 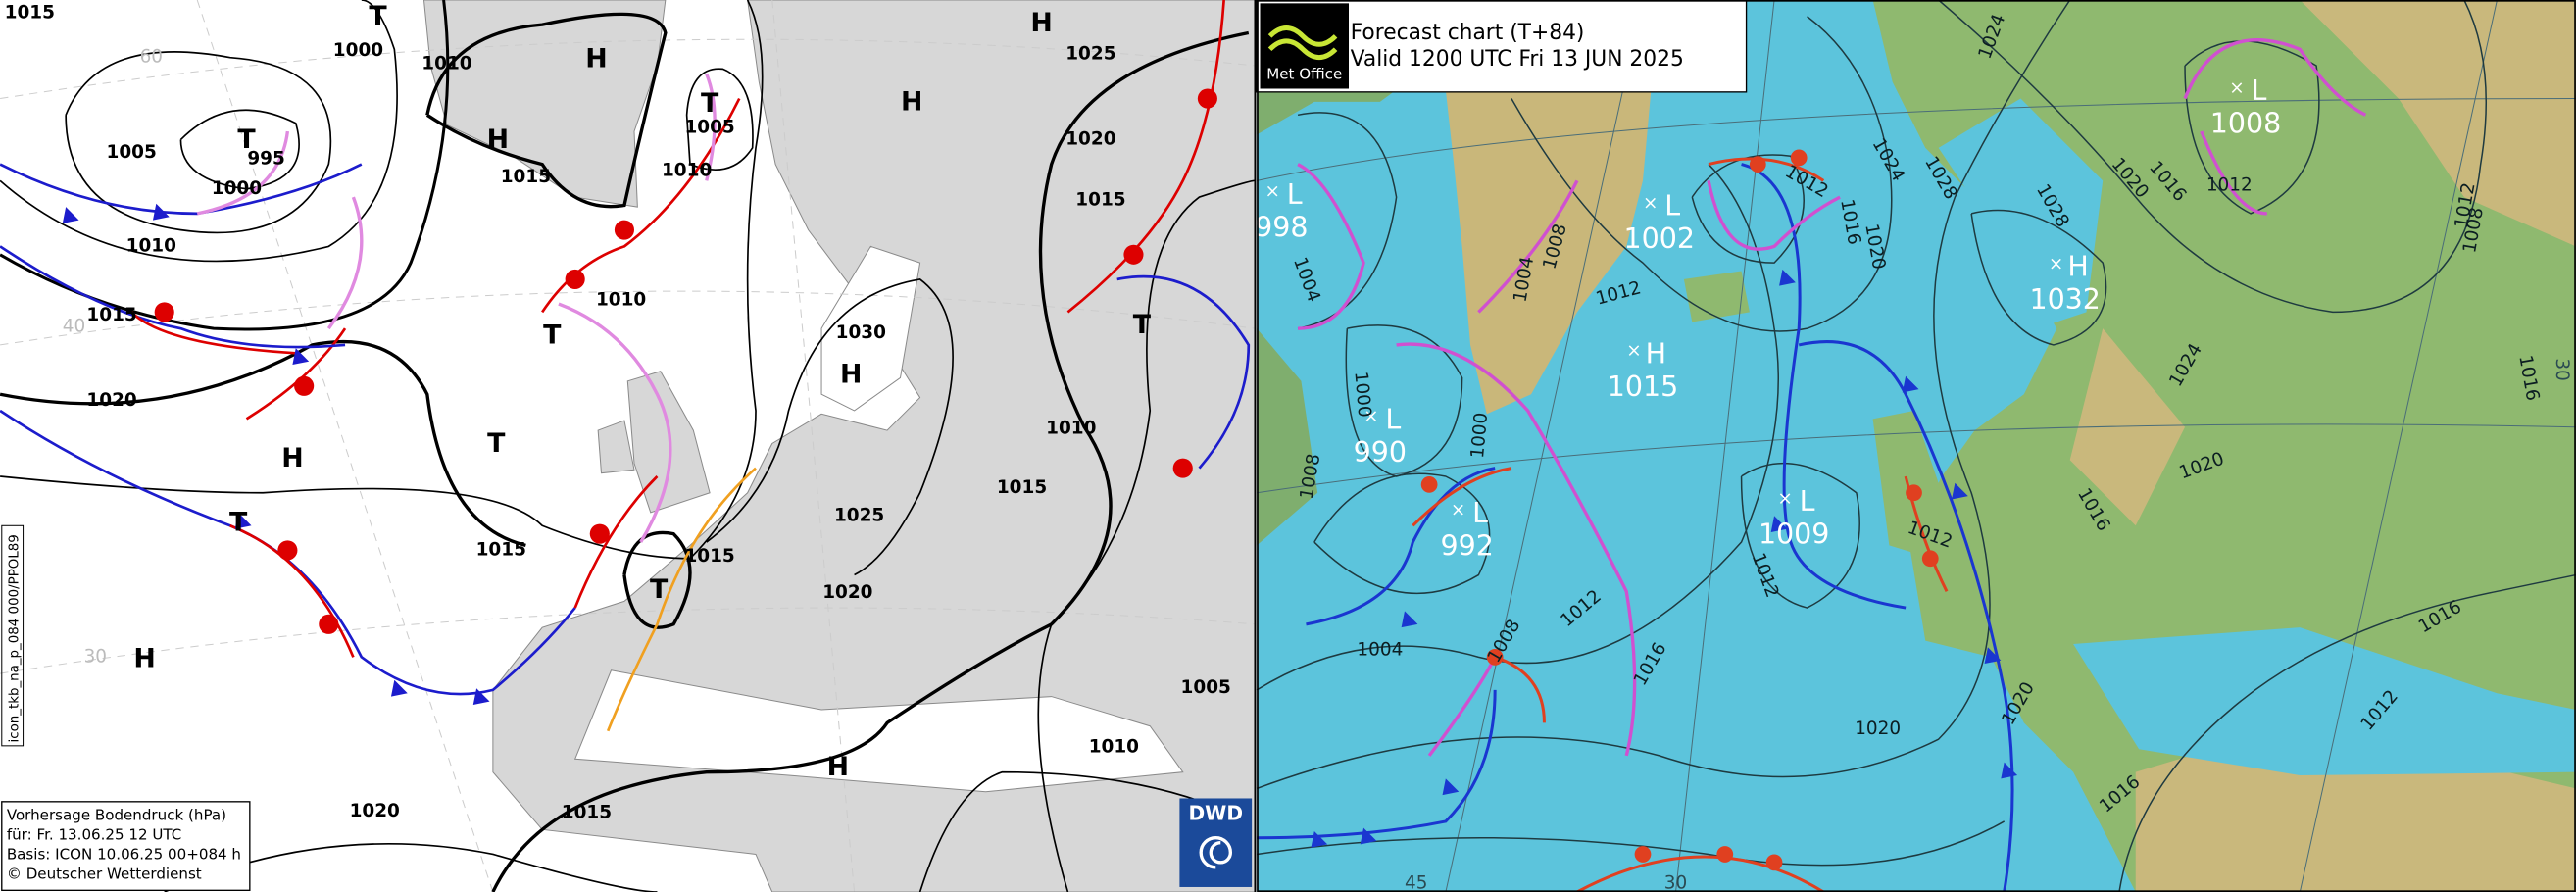 What do you see at coordinates (94, 834) in the screenshot?
I see `info-line: für: Fr. 13.06.25 12 UTC` at bounding box center [94, 834].